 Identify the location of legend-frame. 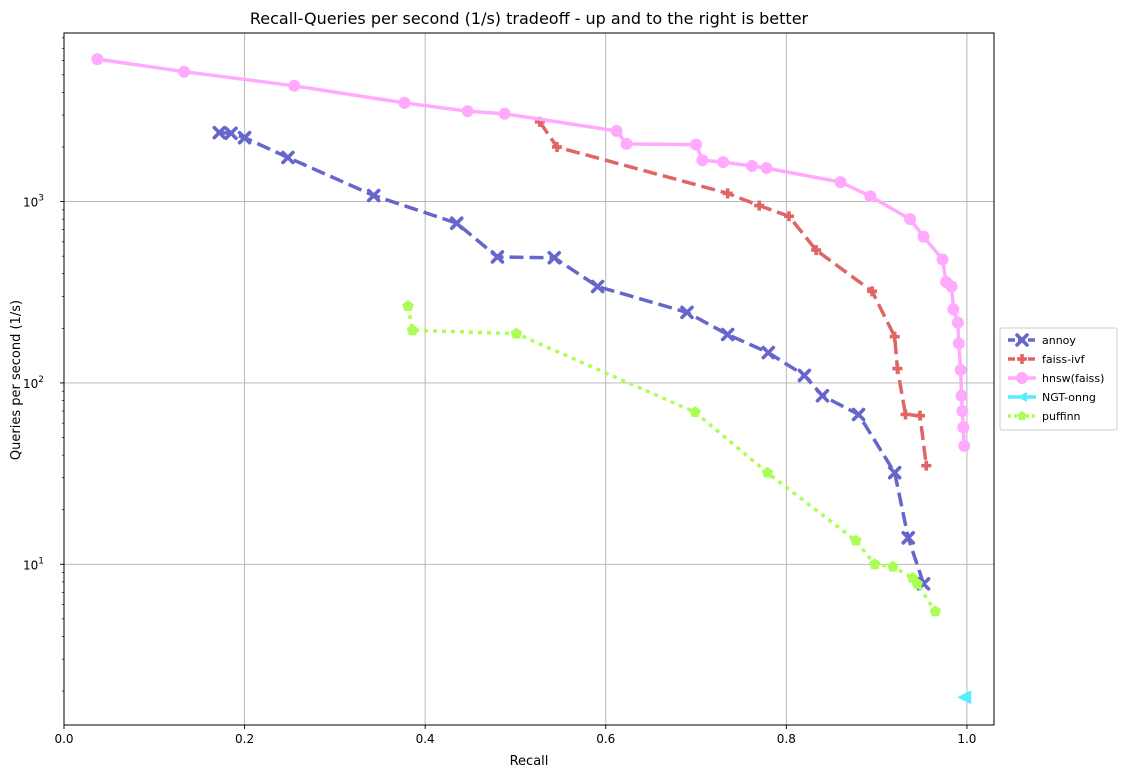
(1058, 379).